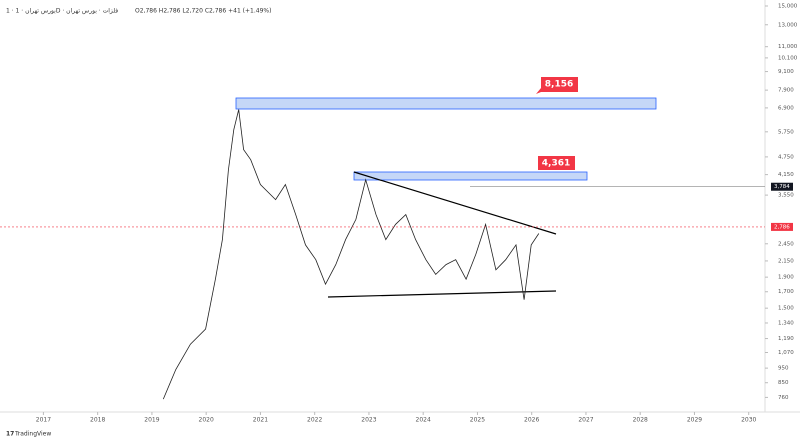  I want to click on y-tick-label: 7,900, so click(786, 91).